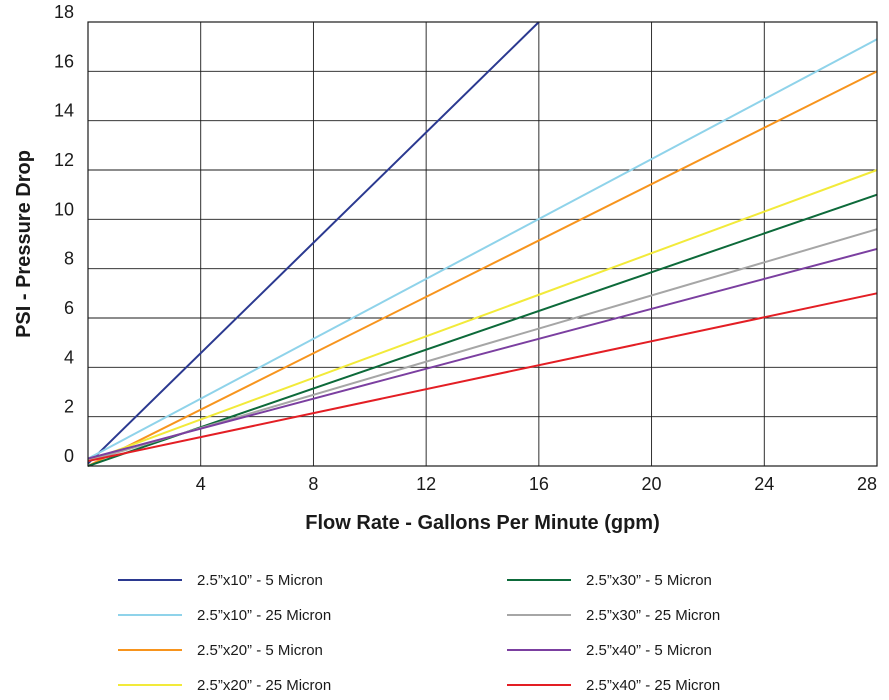 Image resolution: width=889 pixels, height=700 pixels. I want to click on legend-label: 2.5”x20” - 5 Micron, so click(260, 650).